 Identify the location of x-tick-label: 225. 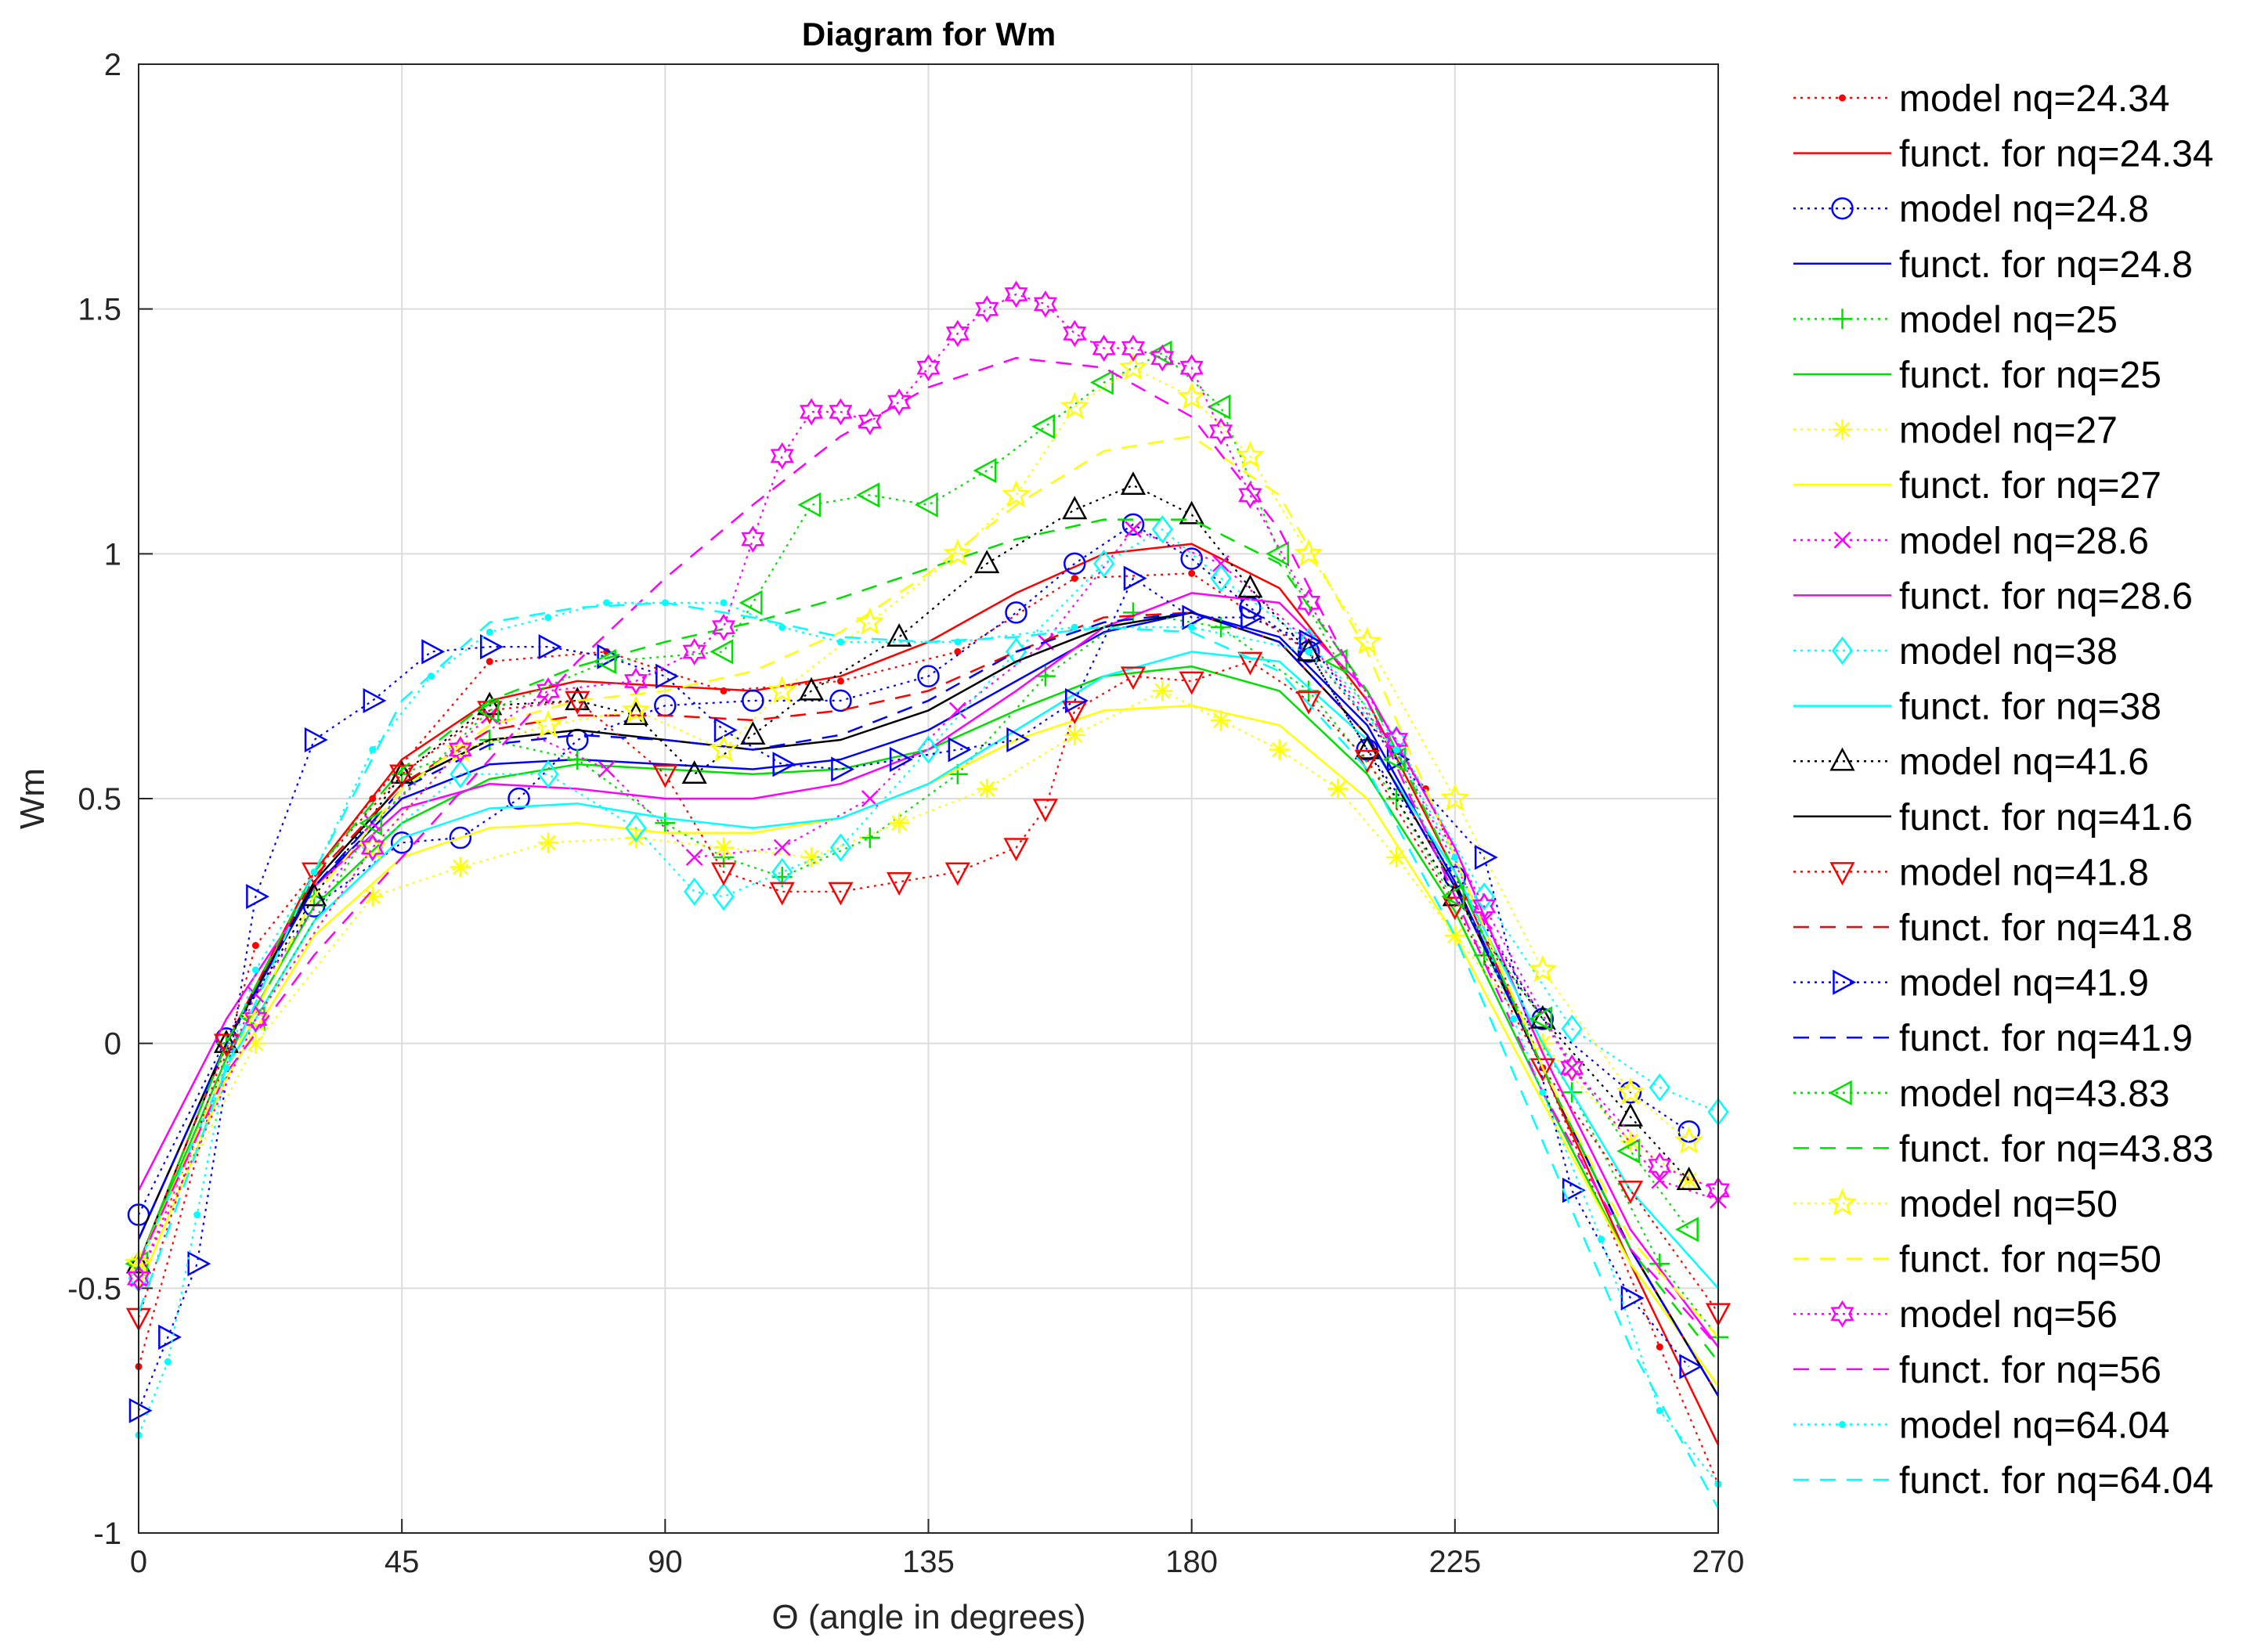
(1455, 1562).